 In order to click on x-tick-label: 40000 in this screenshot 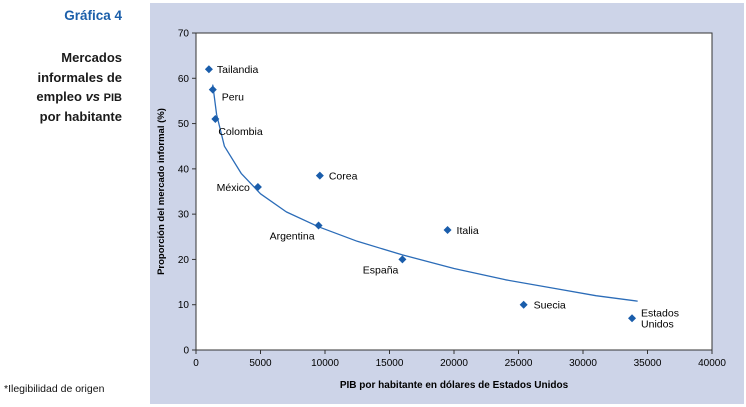, I will do `click(712, 363)`.